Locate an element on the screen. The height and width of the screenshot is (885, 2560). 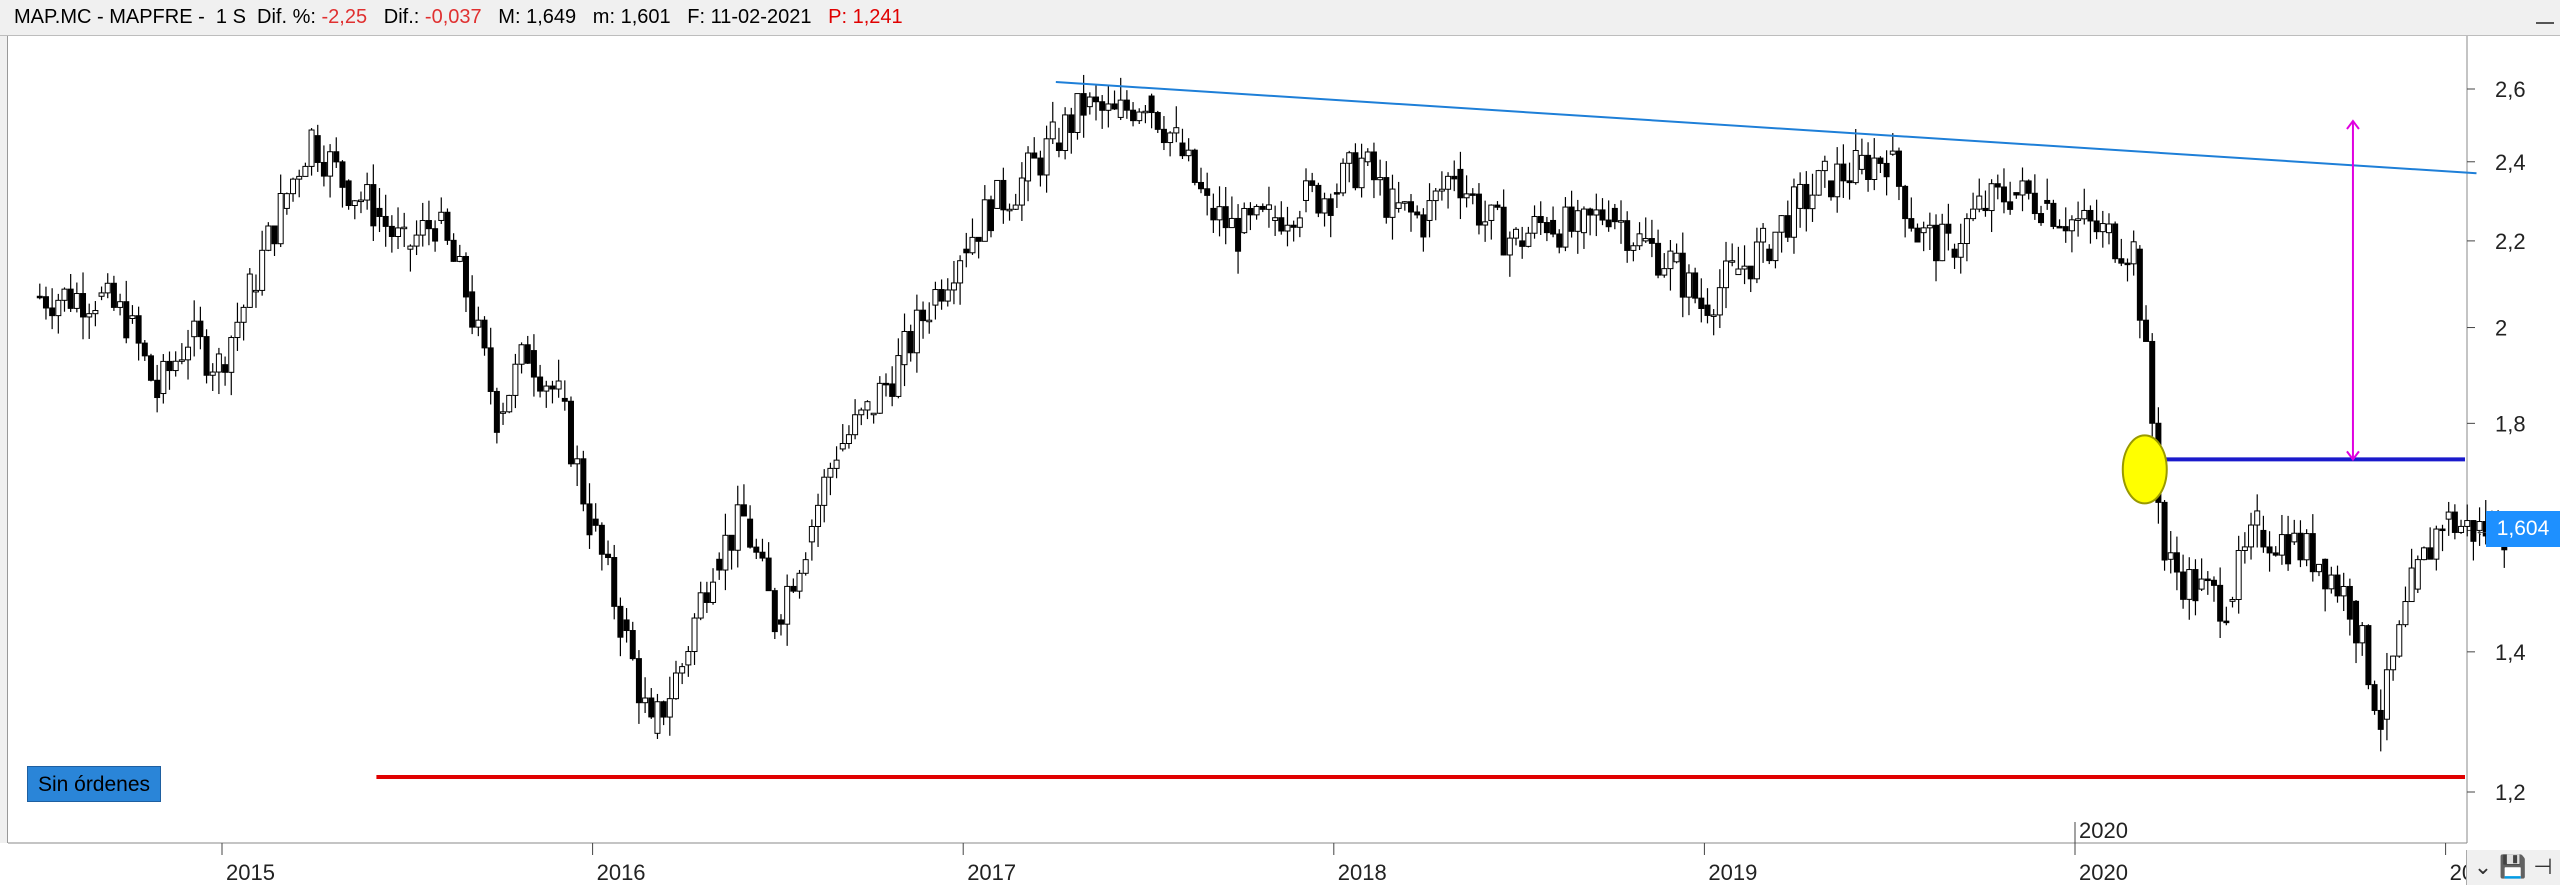
bottom-controls: ⌄ 💾 ⊣ is located at coordinates (2513, 867).